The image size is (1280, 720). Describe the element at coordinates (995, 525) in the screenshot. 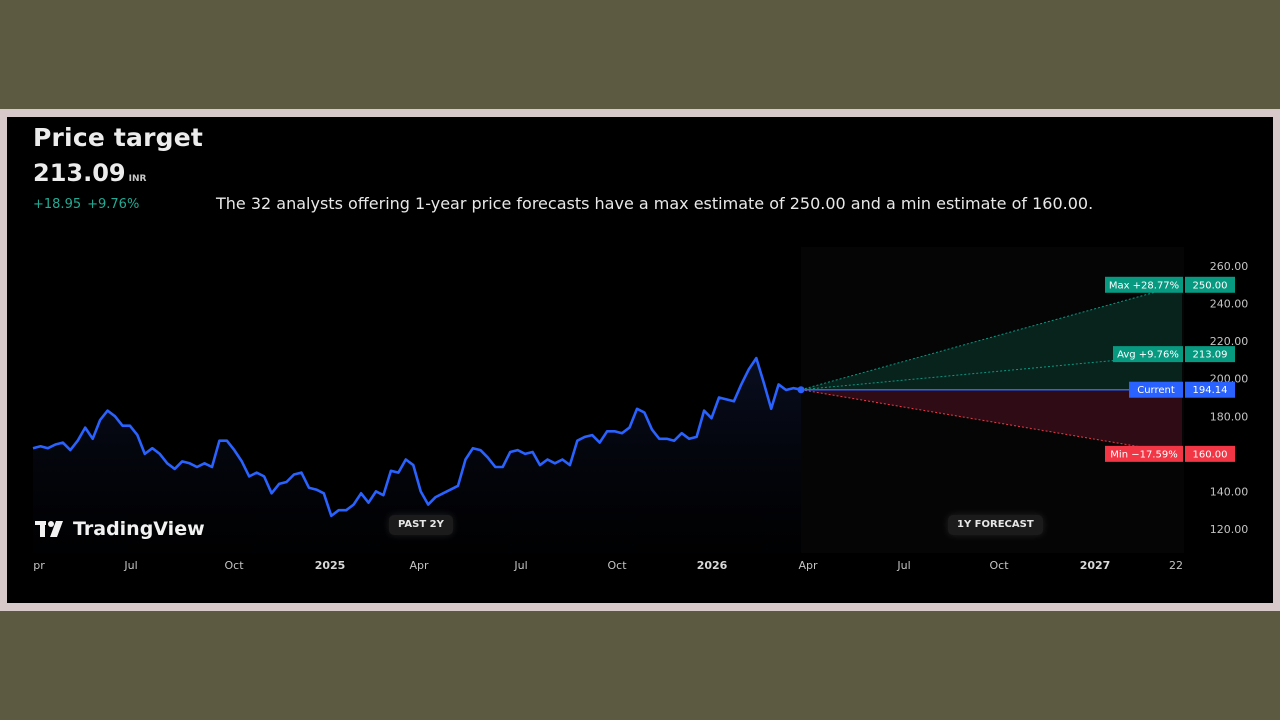

I see `forecast-period-badge: 1Y FORECAST` at that location.